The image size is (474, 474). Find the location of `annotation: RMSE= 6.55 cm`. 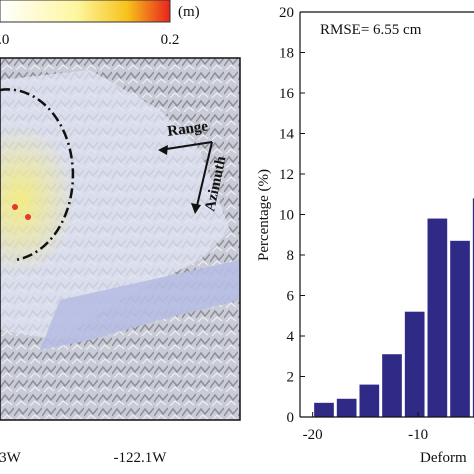

annotation: RMSE= 6.55 cm is located at coordinates (371, 30).